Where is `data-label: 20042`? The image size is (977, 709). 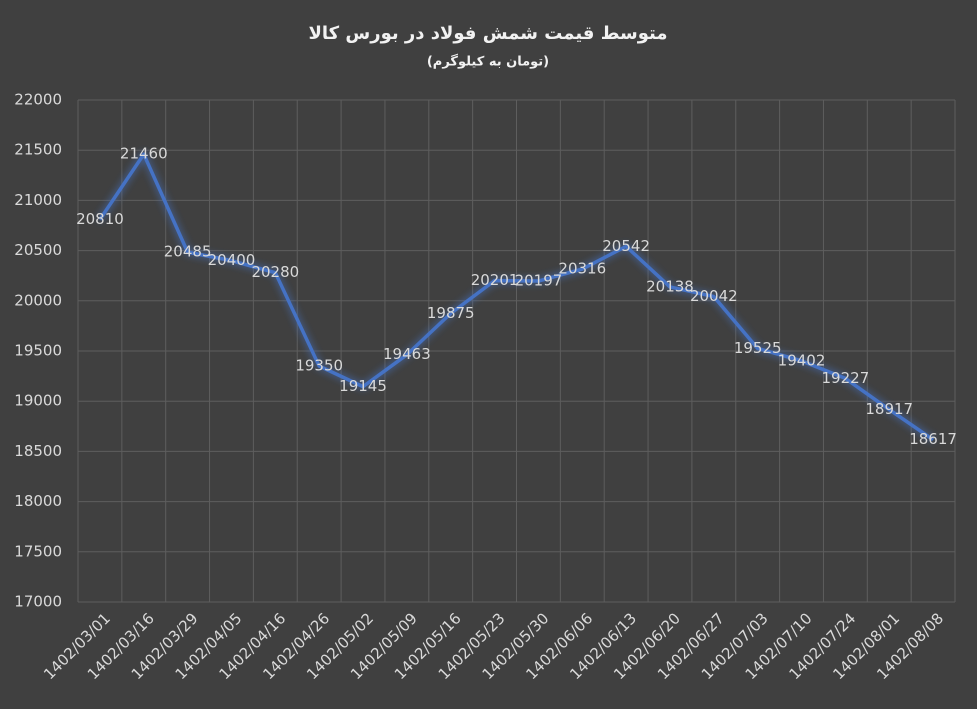 data-label: 20042 is located at coordinates (714, 296).